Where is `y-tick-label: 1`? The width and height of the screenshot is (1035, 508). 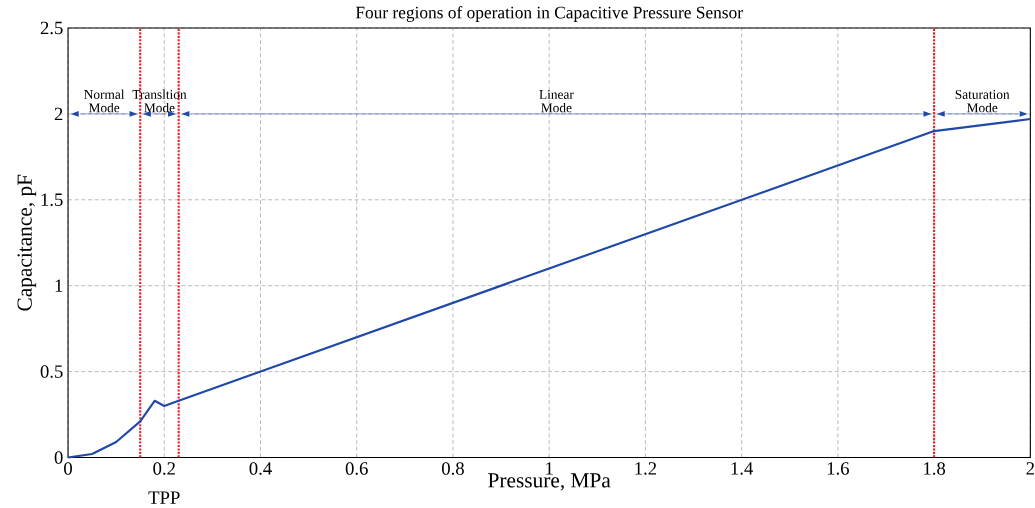 y-tick-label: 1 is located at coordinates (59, 285).